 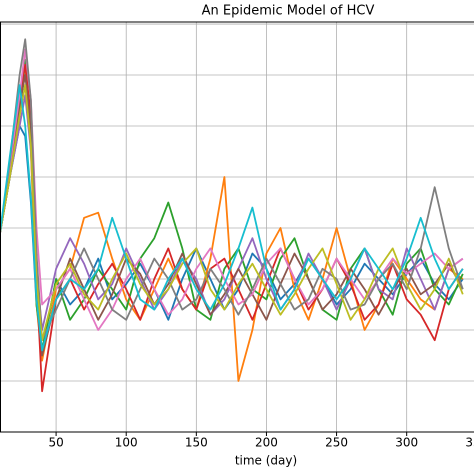 I want to click on x-tick-label: 350, so click(x=469, y=443).